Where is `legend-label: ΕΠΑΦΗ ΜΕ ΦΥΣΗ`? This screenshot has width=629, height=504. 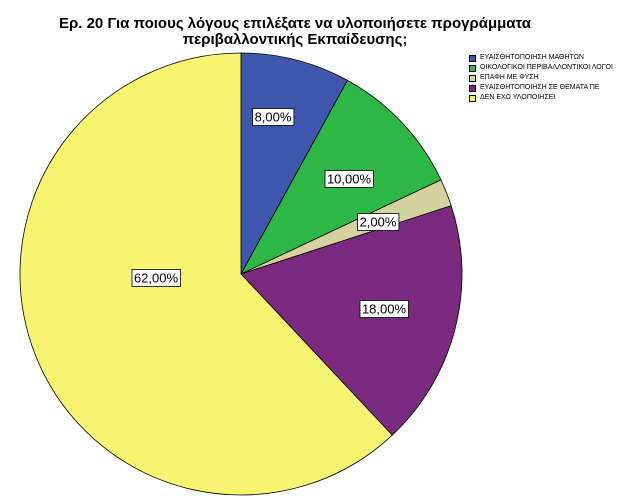 legend-label: ΕΠΑΦΗ ΜΕ ΦΥΣΗ is located at coordinates (509, 77).